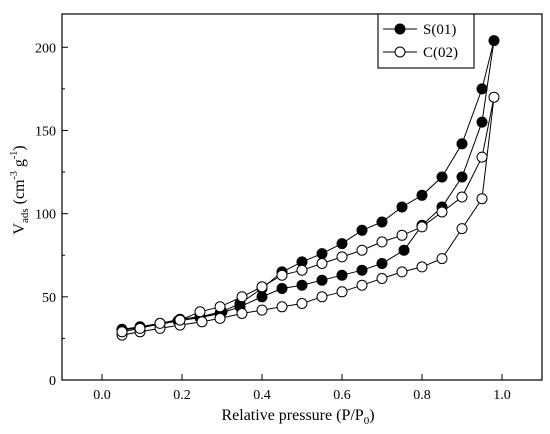 Image resolution: width=550 pixels, height=434 pixels. What do you see at coordinates (182, 395) in the screenshot?
I see `x-tick-label: 0.2` at bounding box center [182, 395].